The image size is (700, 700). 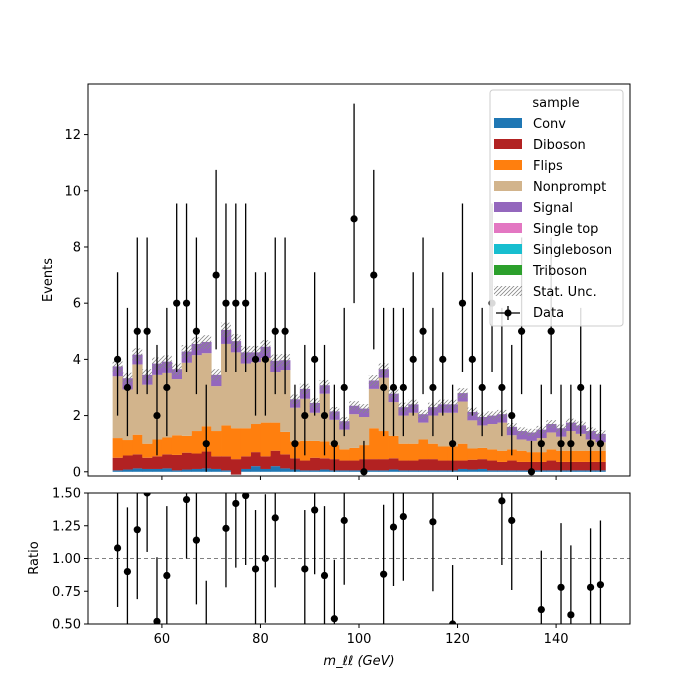 What do you see at coordinates (72, 191) in the screenshot?
I see `main-y-tick-label: 10` at bounding box center [72, 191].